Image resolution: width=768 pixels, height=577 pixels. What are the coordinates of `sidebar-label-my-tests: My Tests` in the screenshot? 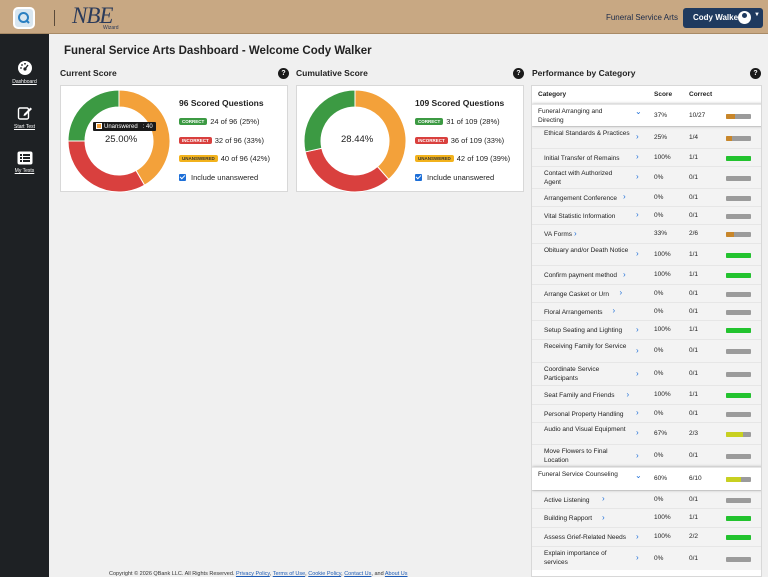 It's located at (24, 171).